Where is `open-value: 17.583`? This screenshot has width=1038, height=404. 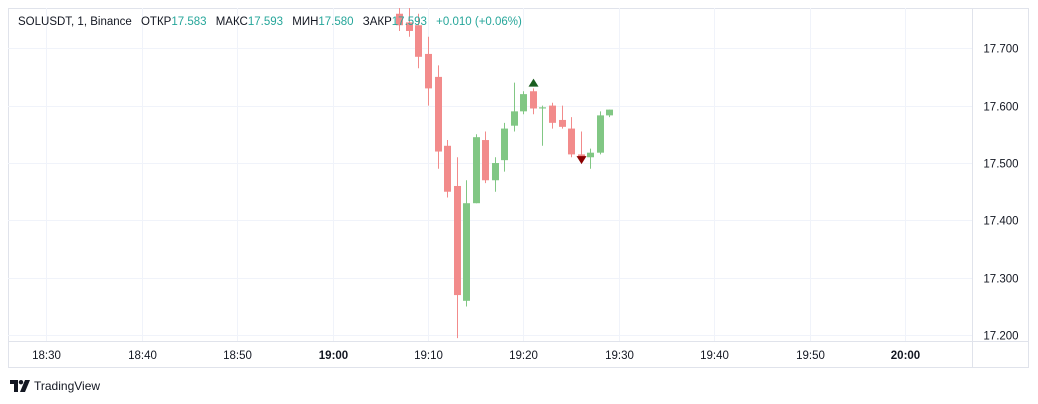
open-value: 17.583 is located at coordinates (189, 22).